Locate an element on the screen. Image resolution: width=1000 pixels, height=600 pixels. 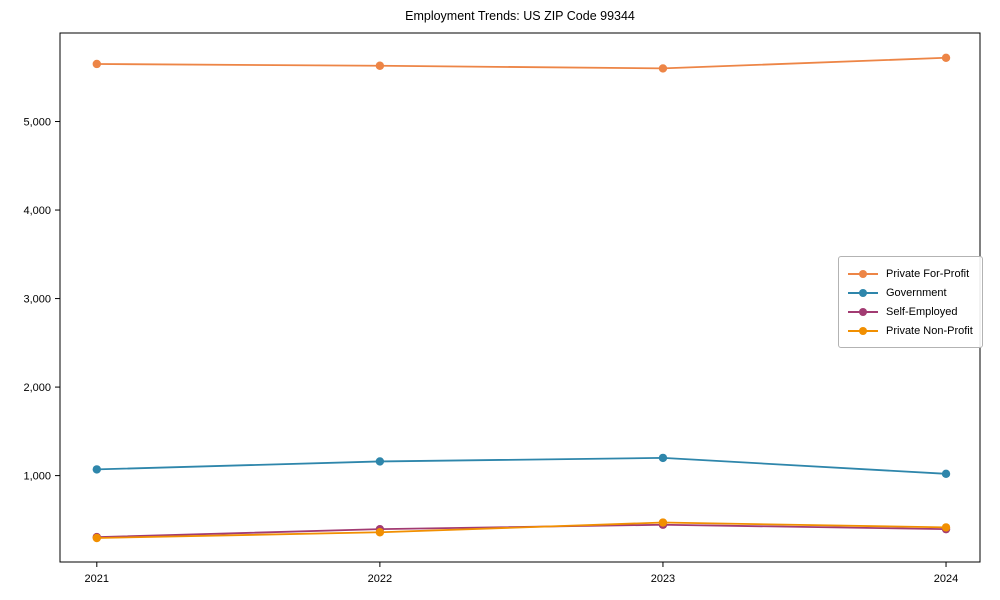
svg-text: 4,000 is located at coordinates (37, 211).